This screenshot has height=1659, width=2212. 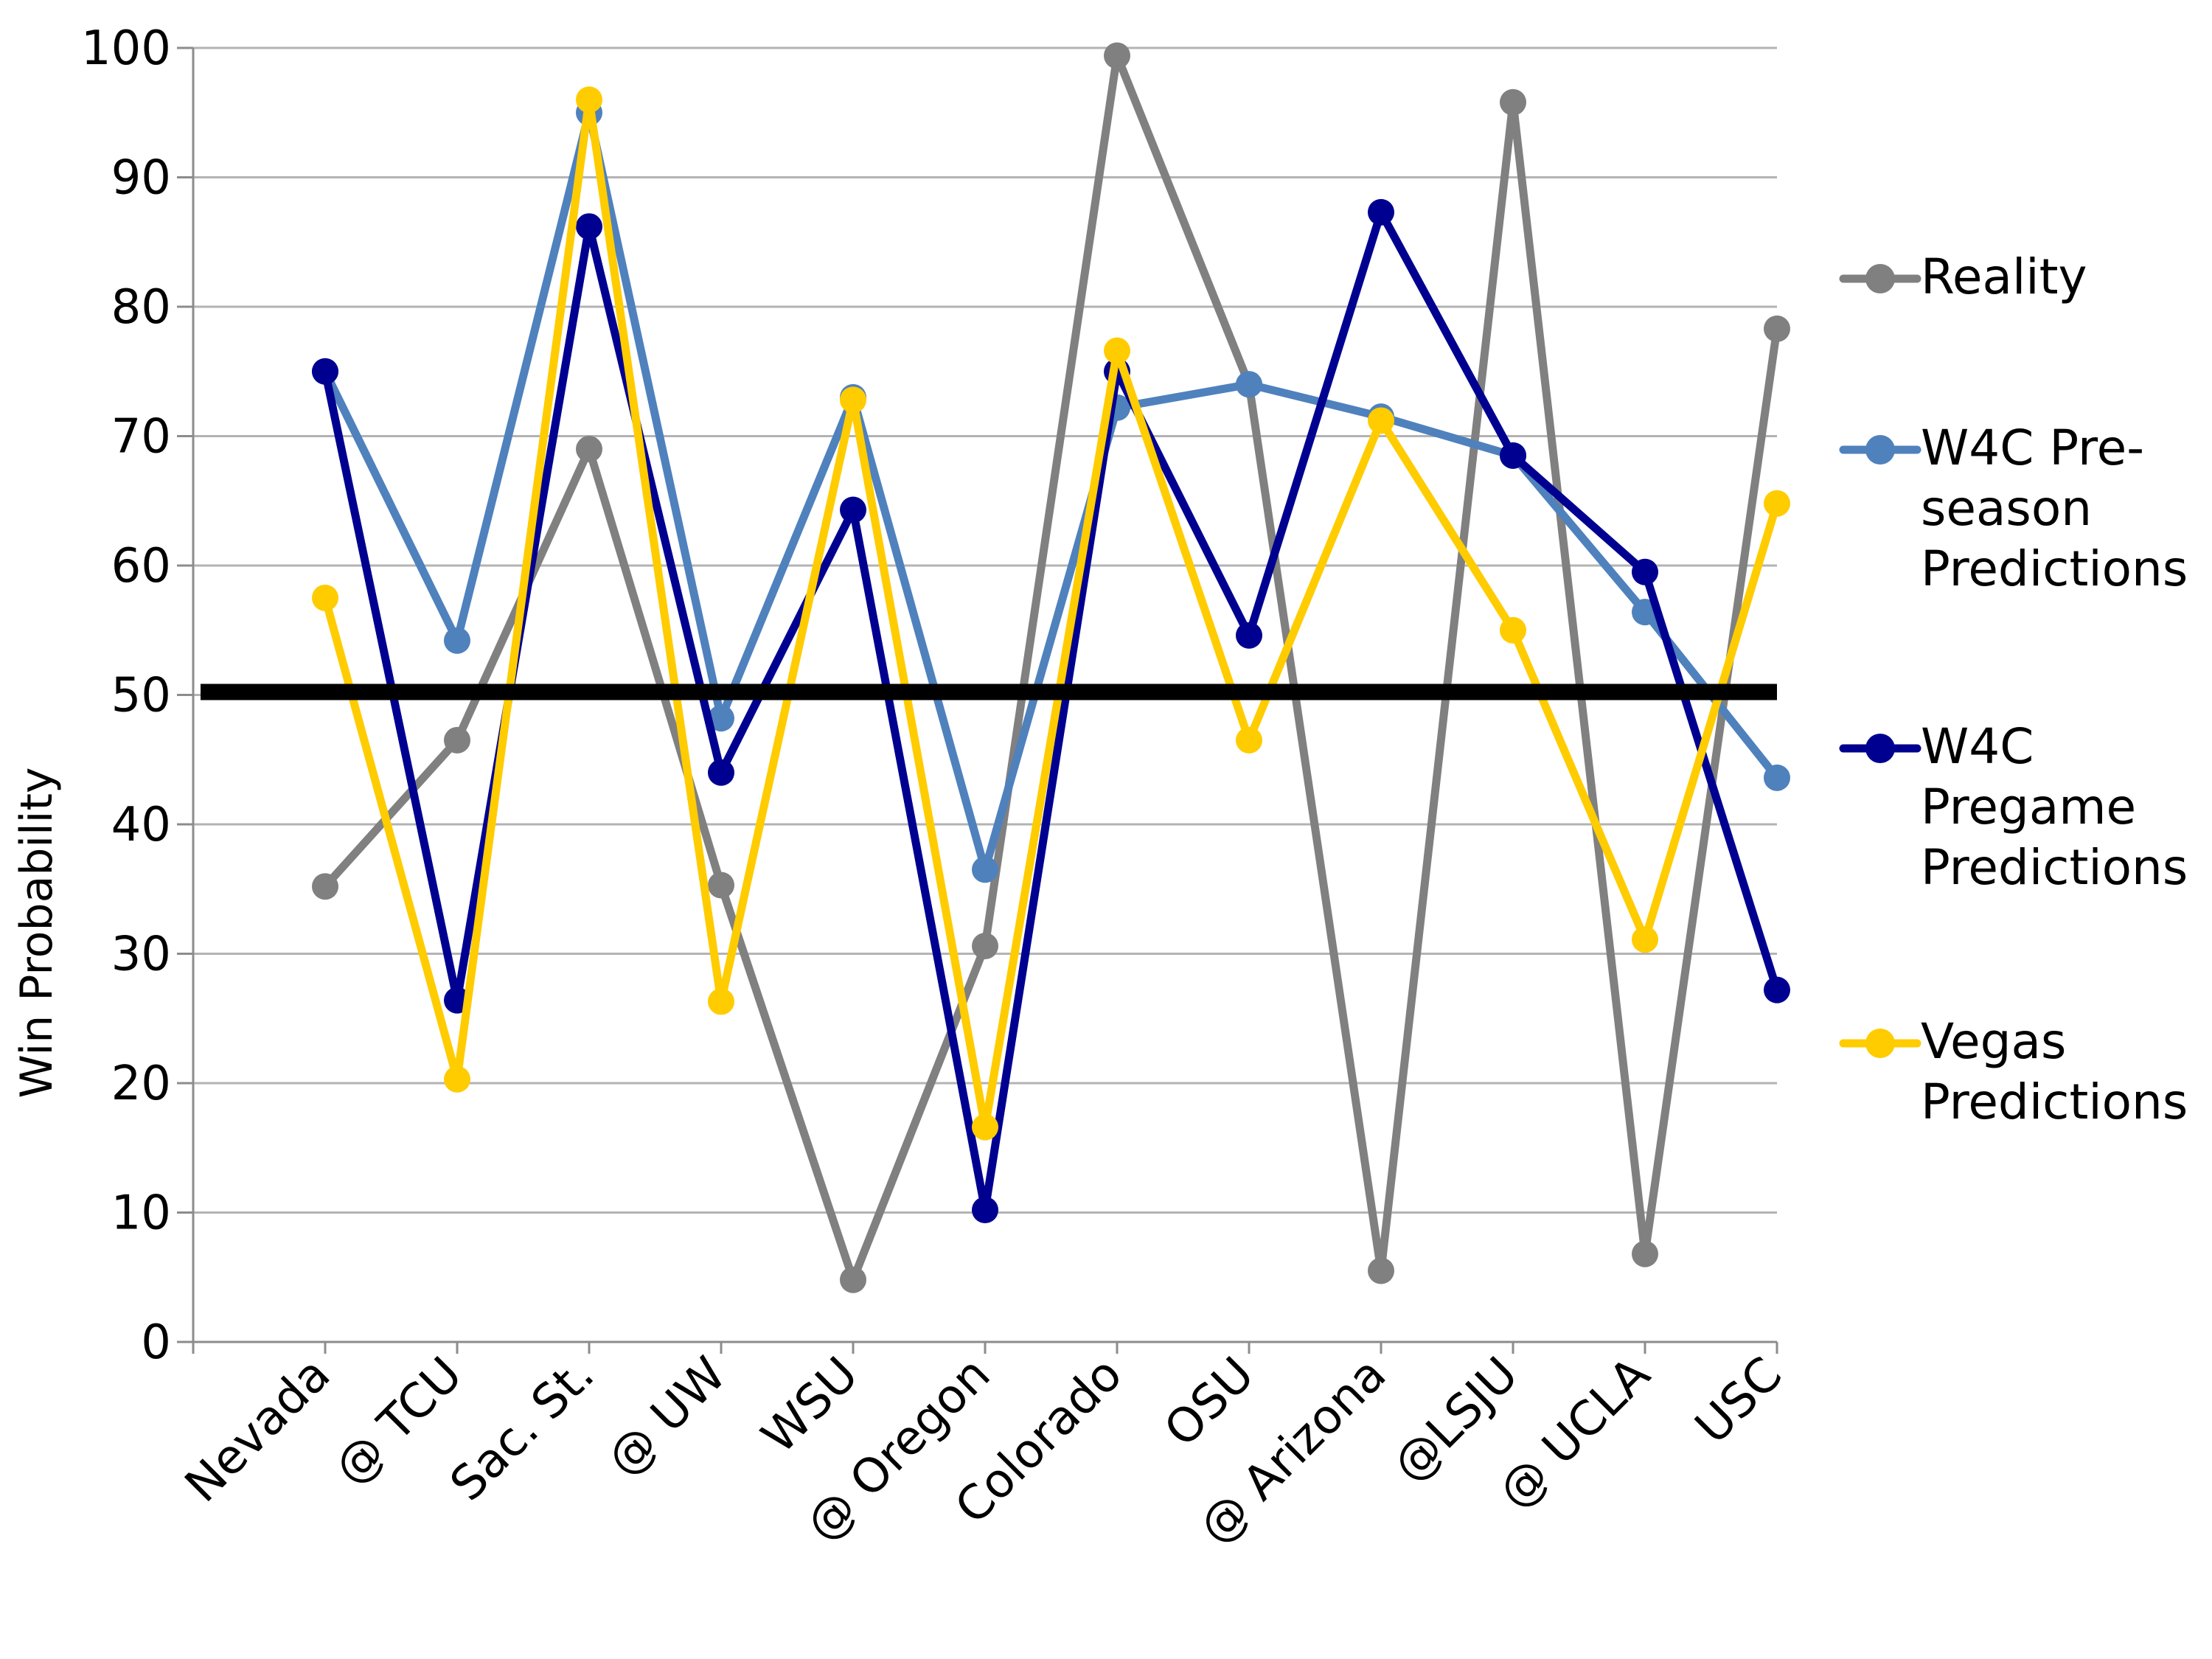 I want to click on y-tick-label: 70, so click(x=141, y=437).